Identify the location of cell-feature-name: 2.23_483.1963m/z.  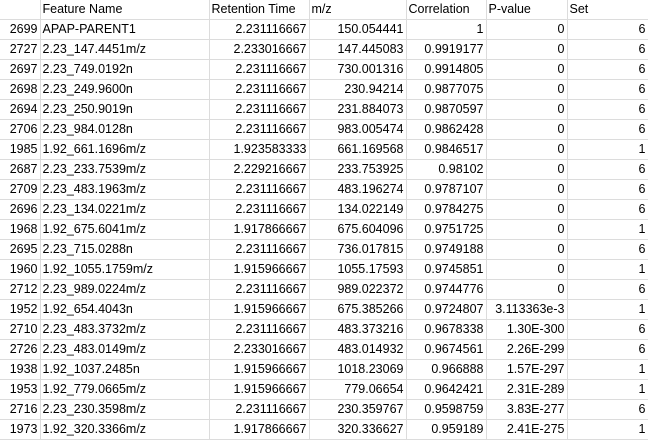
(125, 189).